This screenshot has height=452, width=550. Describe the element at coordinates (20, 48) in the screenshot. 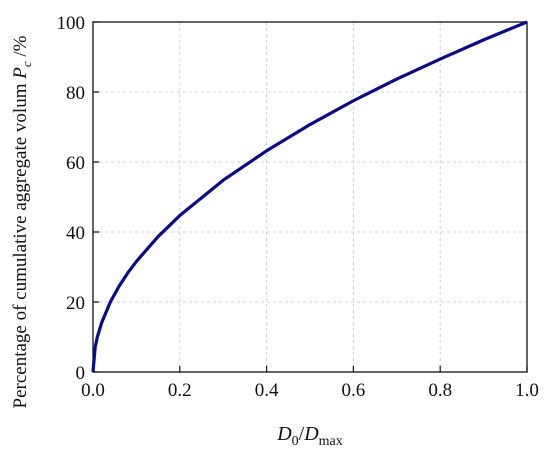

I see `y-label-part: /%` at that location.